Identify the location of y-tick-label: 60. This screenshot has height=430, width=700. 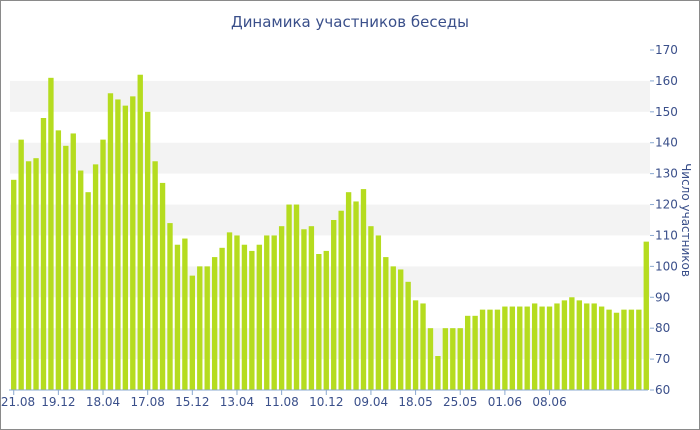
(662, 390).